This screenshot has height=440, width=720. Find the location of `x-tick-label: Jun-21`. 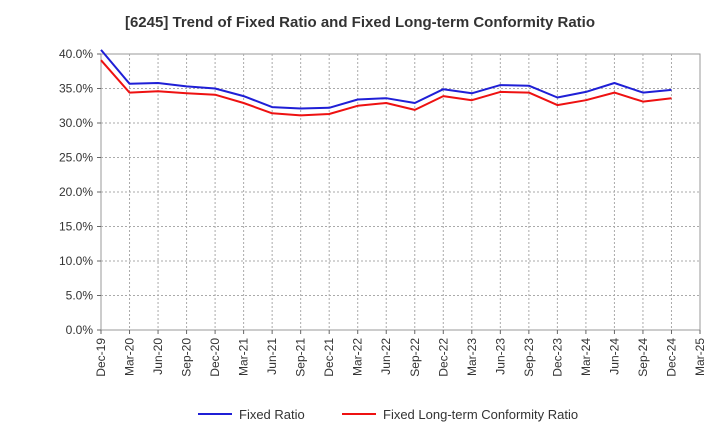

x-tick-label: Jun-21 is located at coordinates (272, 356).